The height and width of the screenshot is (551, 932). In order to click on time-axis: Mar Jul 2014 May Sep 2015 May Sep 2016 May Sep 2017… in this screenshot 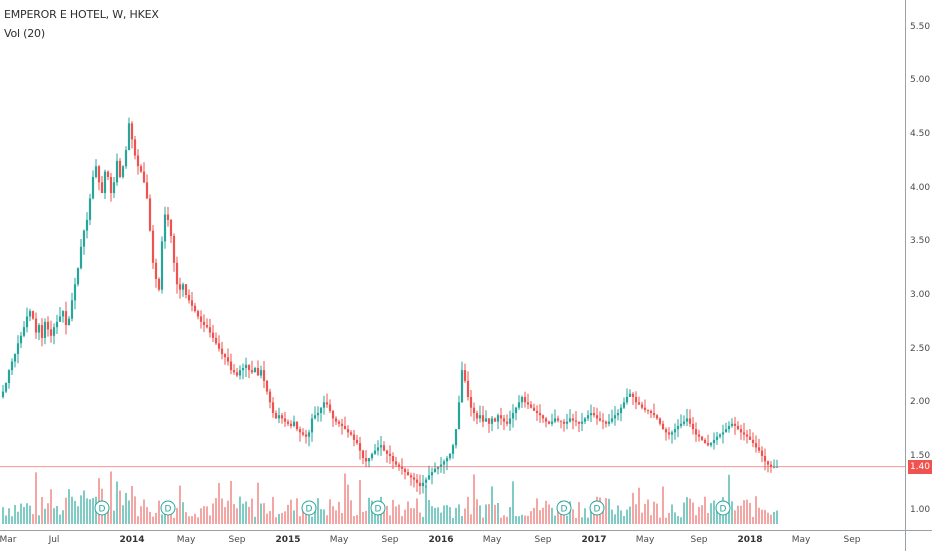, I will do `click(452, 540)`.